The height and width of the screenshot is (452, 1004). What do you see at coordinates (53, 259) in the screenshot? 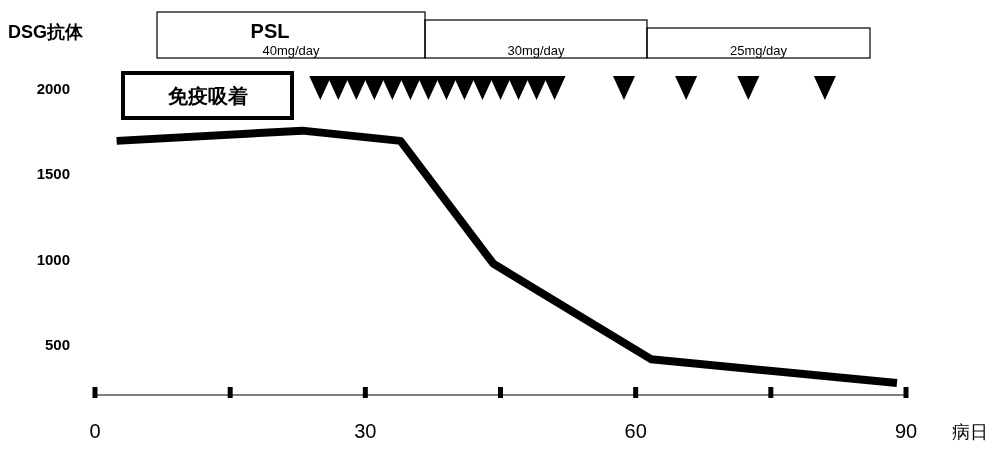
I see `y-tick-label: 1000` at bounding box center [53, 259].